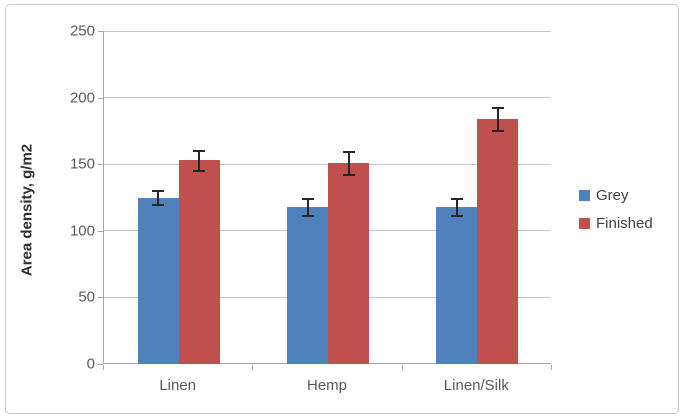 This screenshot has width=685, height=419. What do you see at coordinates (348, 162) in the screenshot?
I see `error-bar-finished-hemp` at bounding box center [348, 162].